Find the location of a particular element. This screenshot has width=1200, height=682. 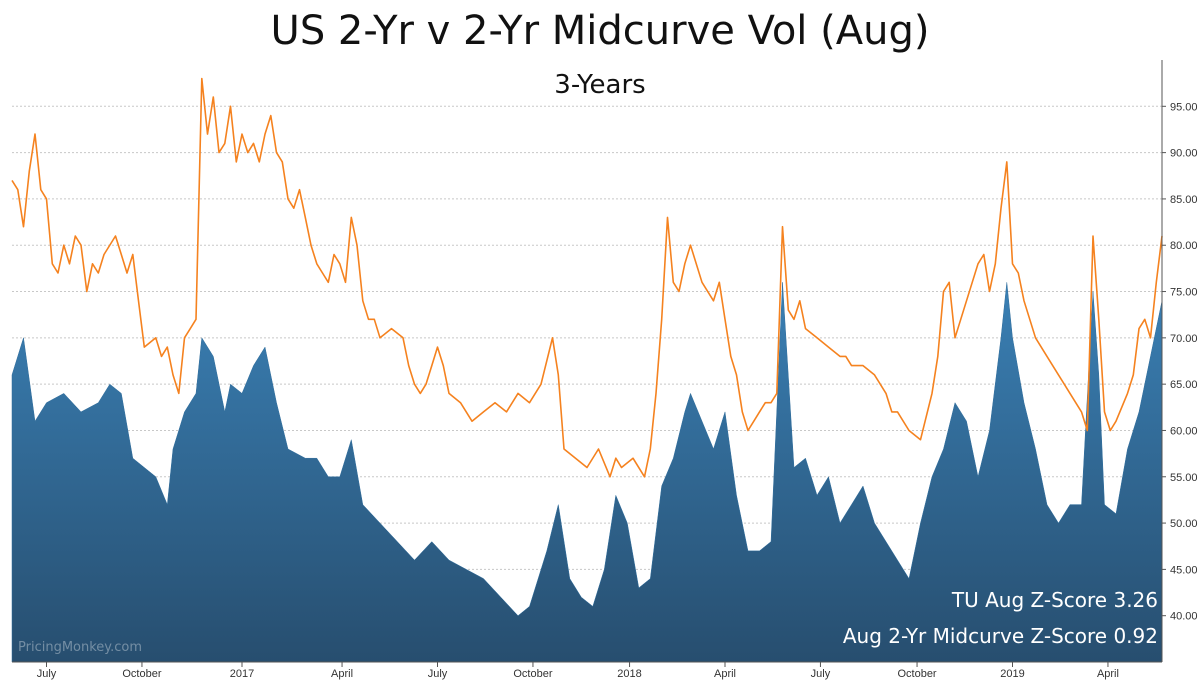

y-tick-label: 90.00 is located at coordinates (1184, 154).